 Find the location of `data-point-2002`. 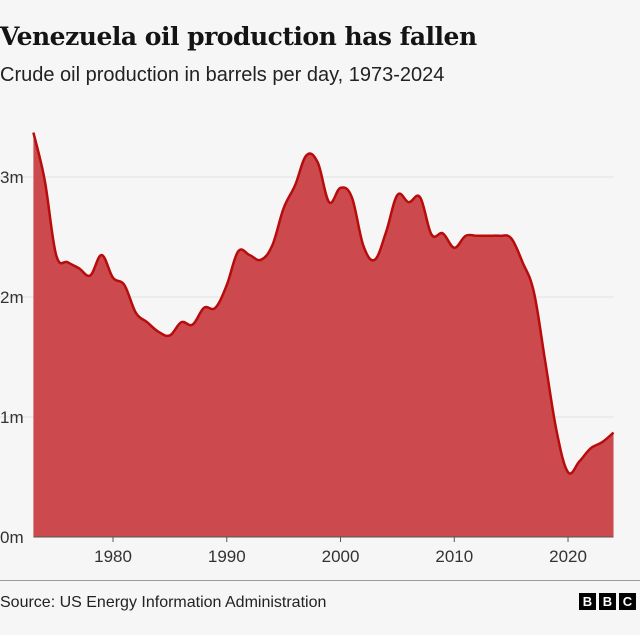

data-point-2002 is located at coordinates (363, 245).